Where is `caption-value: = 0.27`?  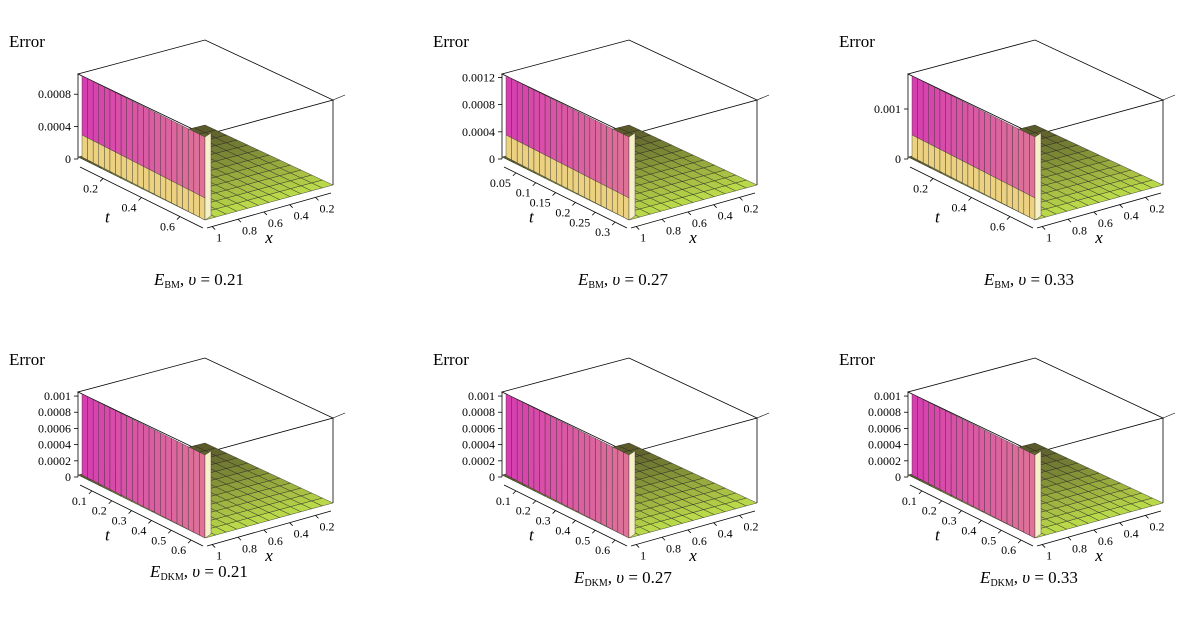 caption-value: = 0.27 is located at coordinates (644, 279).